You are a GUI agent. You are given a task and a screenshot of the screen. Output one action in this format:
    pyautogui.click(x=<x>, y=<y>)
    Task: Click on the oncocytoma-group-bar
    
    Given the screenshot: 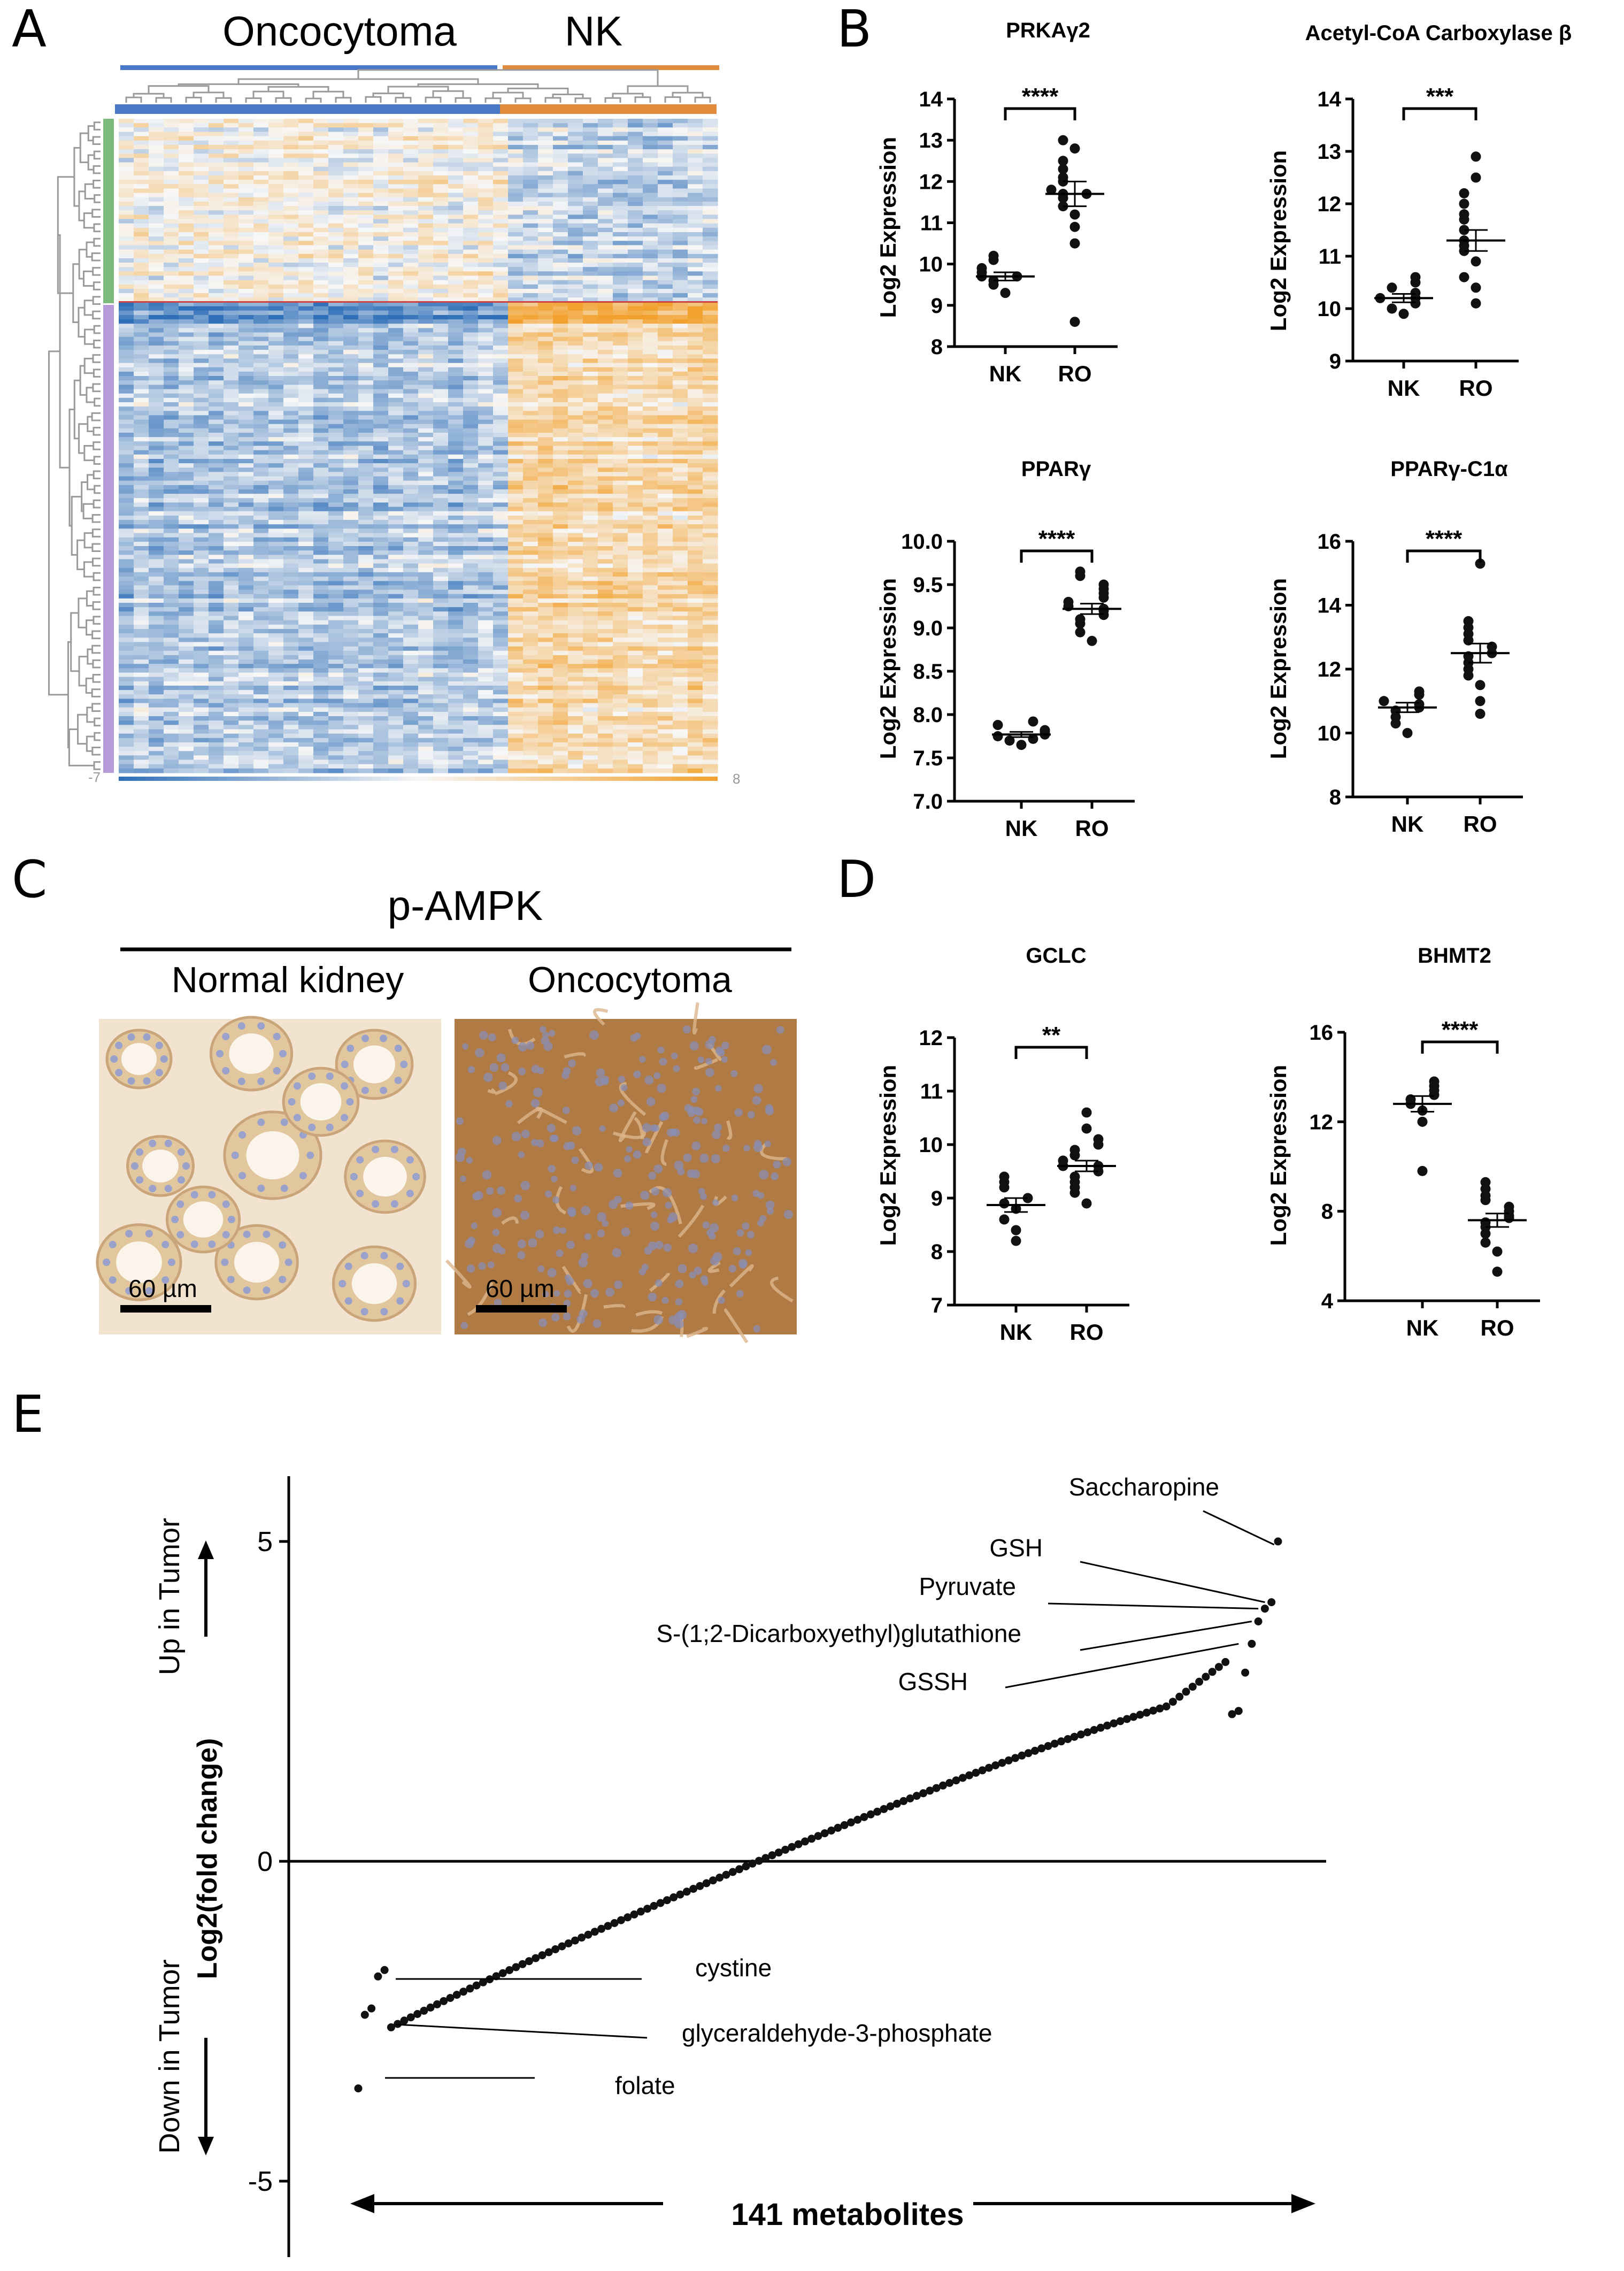 What is the action you would take?
    pyautogui.click(x=308, y=67)
    